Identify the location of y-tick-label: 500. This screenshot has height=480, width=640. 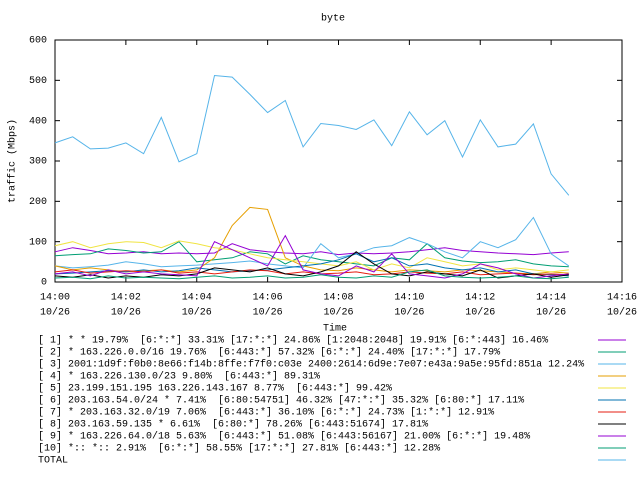
(38, 81).